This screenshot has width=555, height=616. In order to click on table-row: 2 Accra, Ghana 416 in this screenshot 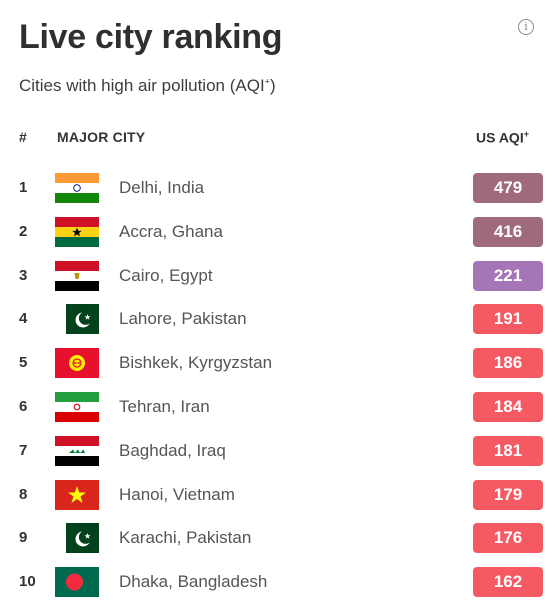, I will do `click(277, 232)`.